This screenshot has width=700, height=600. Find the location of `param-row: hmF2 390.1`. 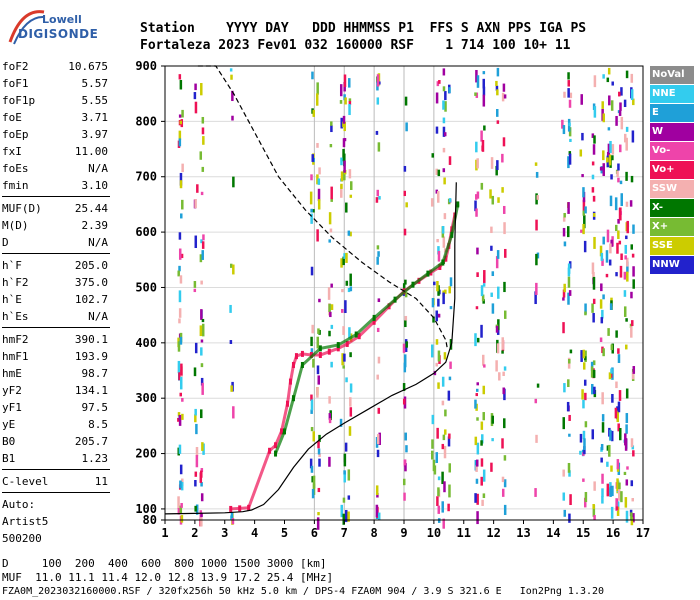

param-row: hmF2 390.1 is located at coordinates (56, 339).